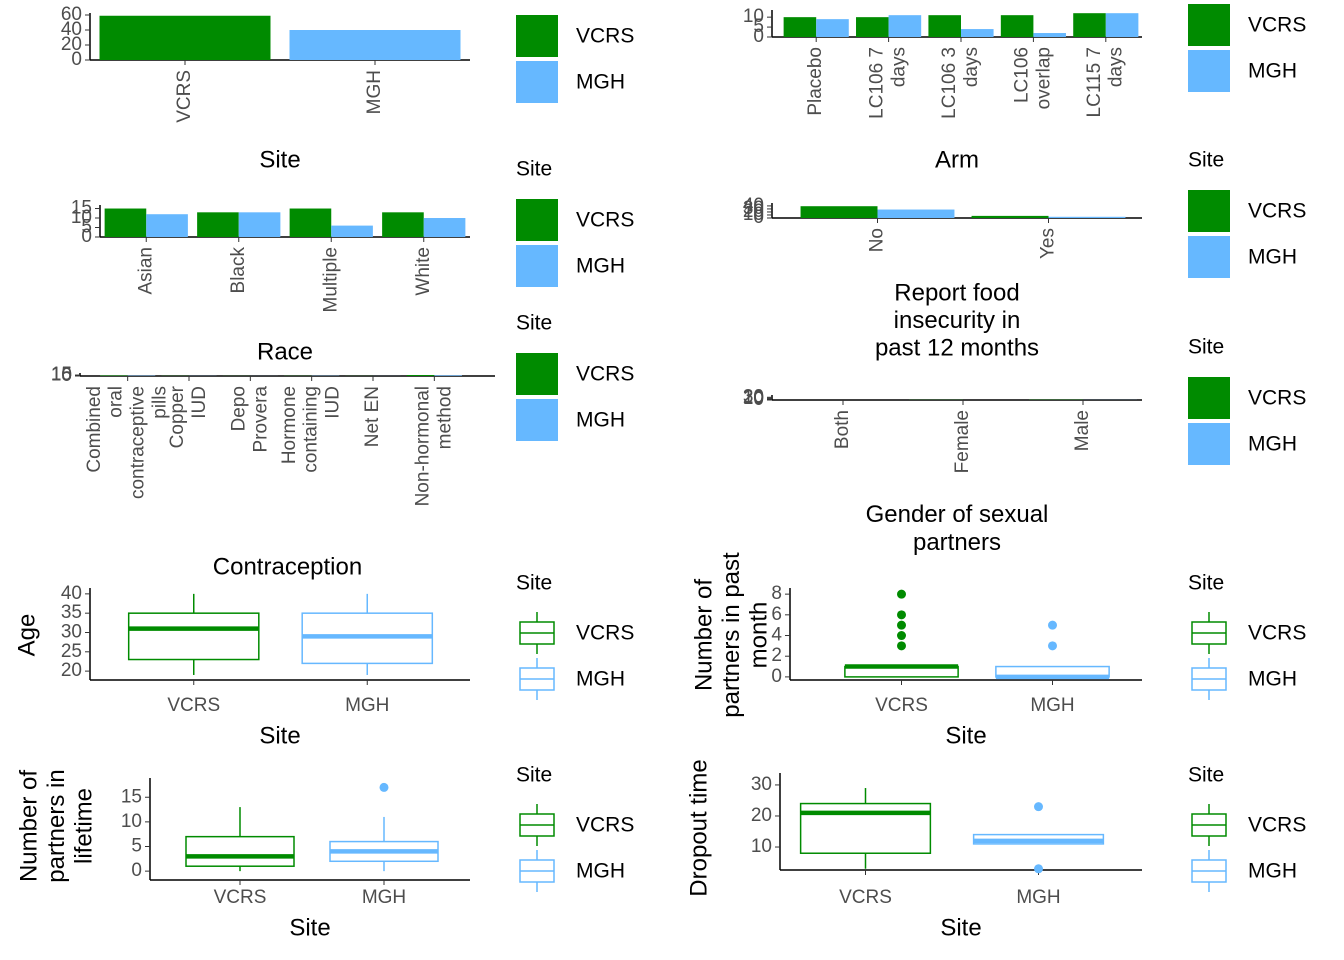  What do you see at coordinates (1105, 82) in the screenshot?
I see `x-tick-label: LC115 7days` at bounding box center [1105, 82].